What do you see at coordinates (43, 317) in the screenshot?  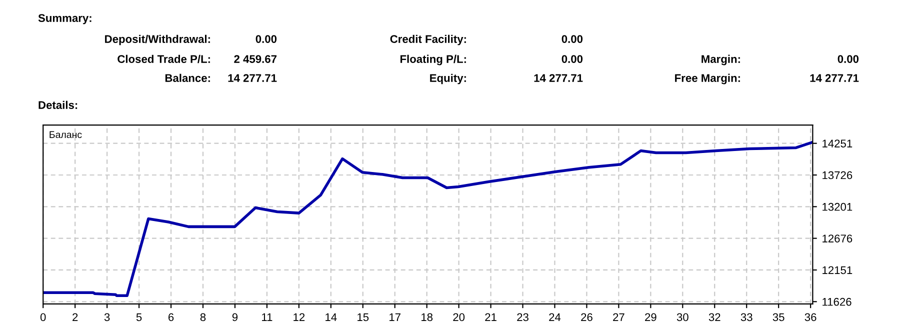 I see `x-tick-label: 0` at bounding box center [43, 317].